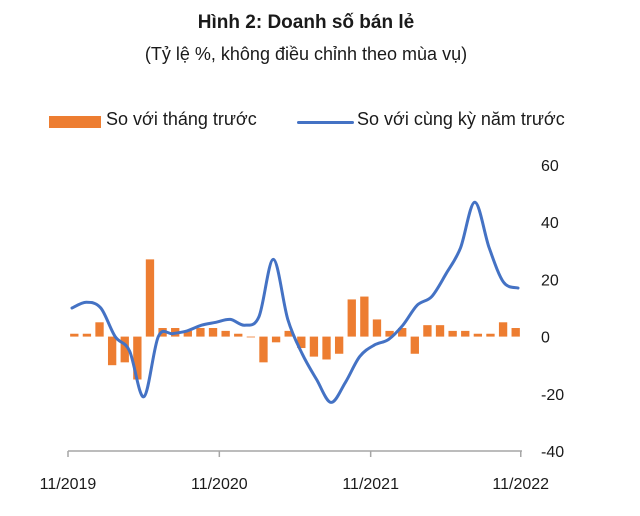 This screenshot has width=640, height=516. I want to click on y-tick-label: -20, so click(552, 395).